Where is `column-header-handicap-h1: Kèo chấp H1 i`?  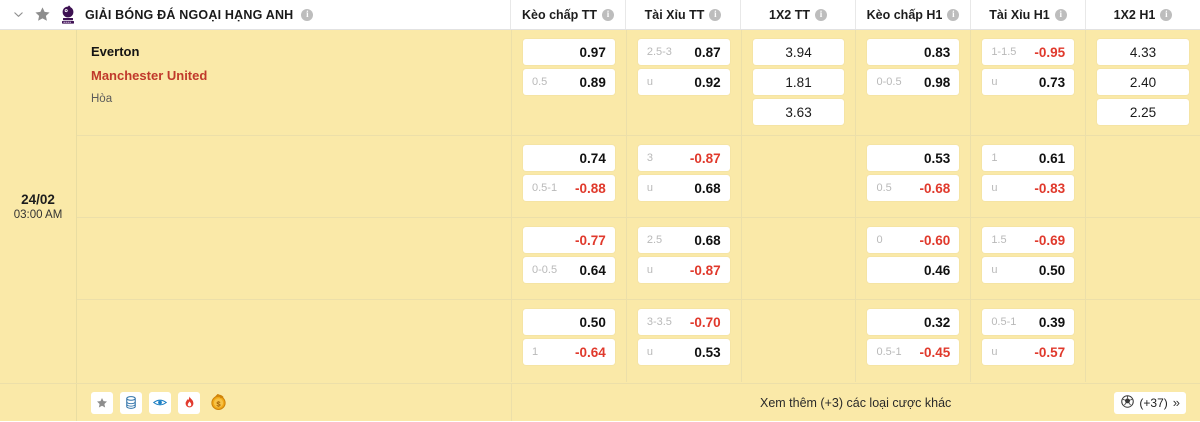 column-header-handicap-h1: Kèo chấp H1 i is located at coordinates (913, 14).